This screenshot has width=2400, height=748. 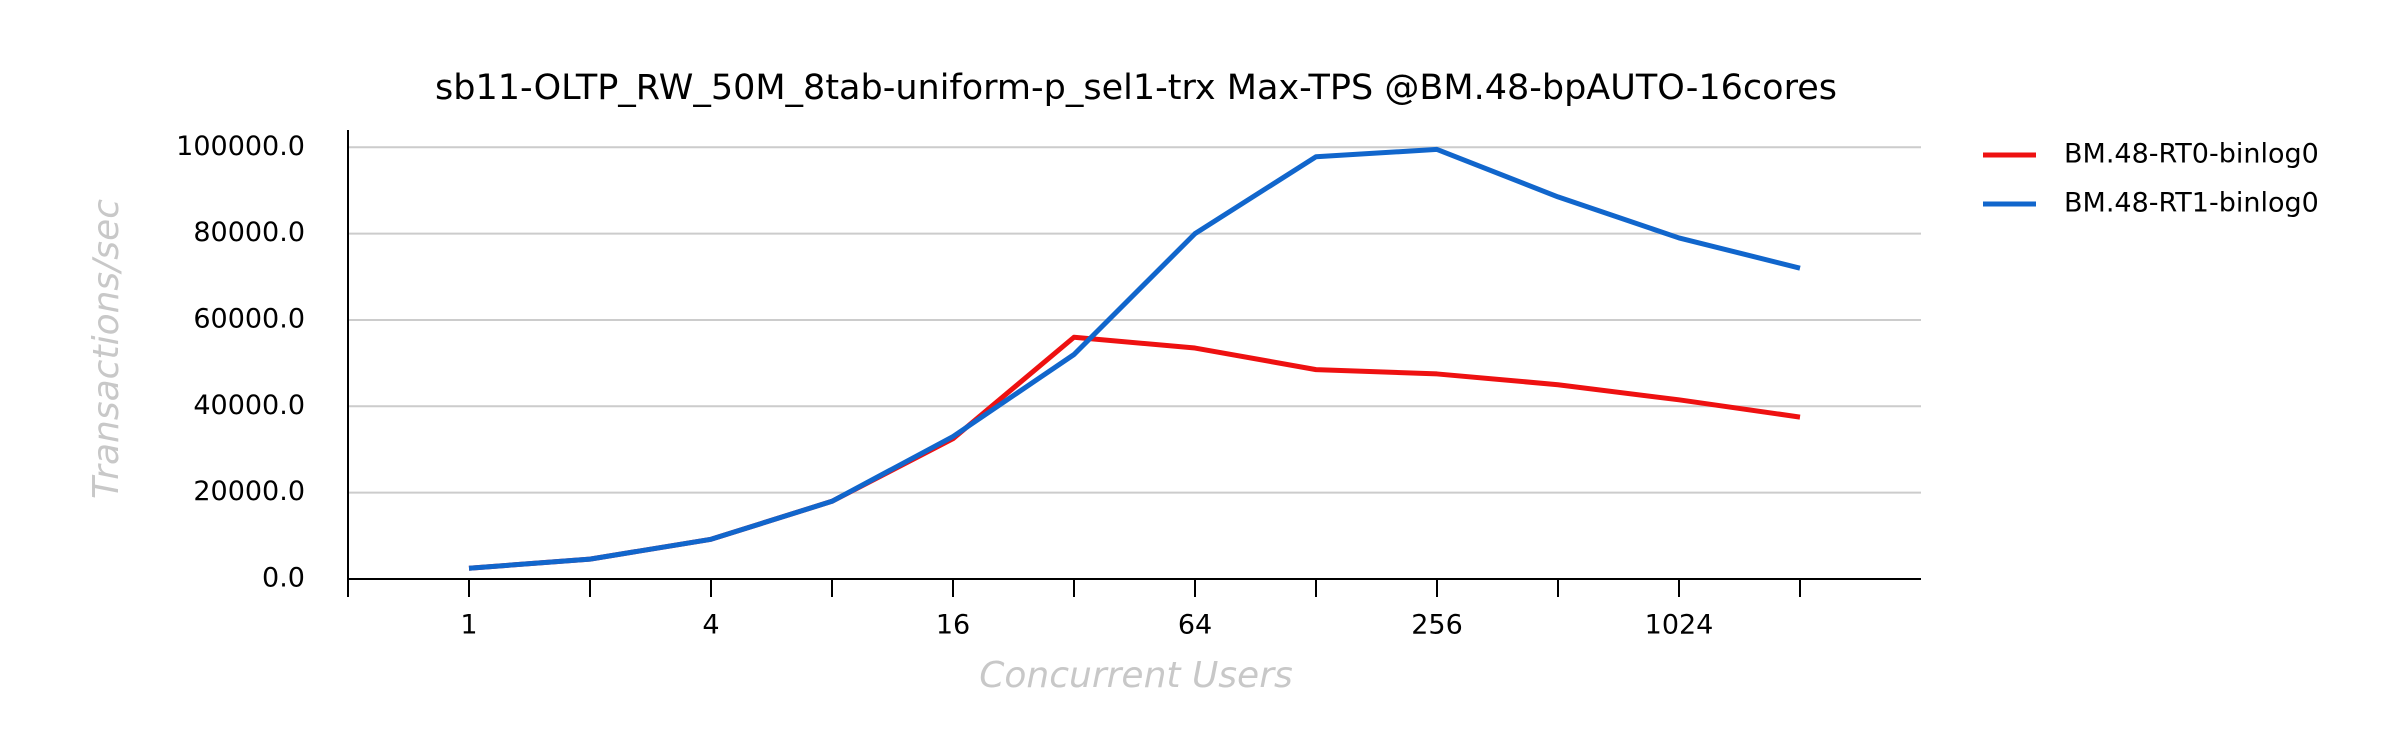 What do you see at coordinates (468, 625) in the screenshot?
I see `x-tick-label: 1` at bounding box center [468, 625].